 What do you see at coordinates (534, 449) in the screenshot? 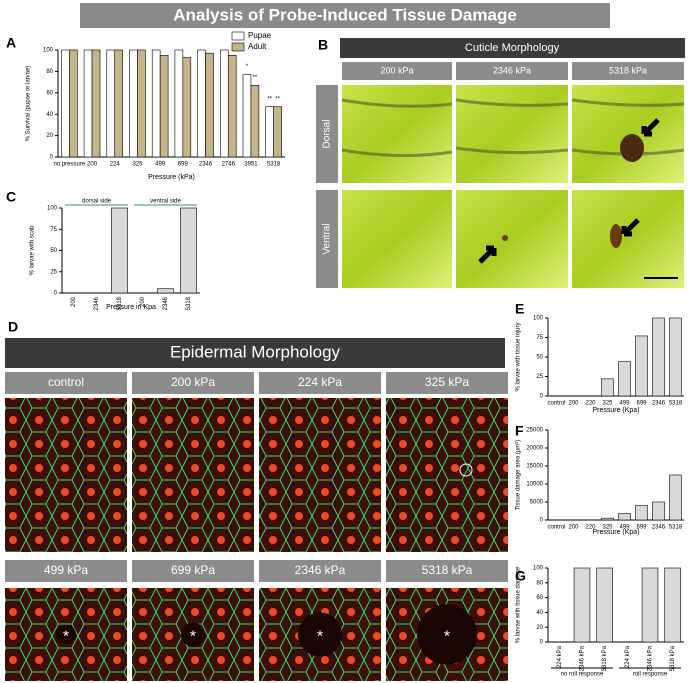
I see `y-tick-label: 20000` at bounding box center [534, 449].